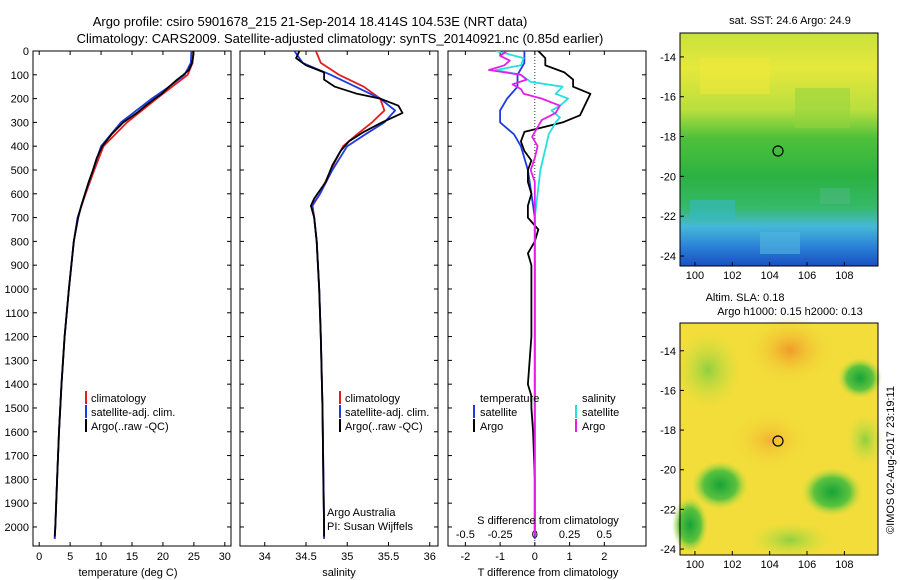 The height and width of the screenshot is (580, 900). I want to click on sst-map-frame, so click(779, 149).